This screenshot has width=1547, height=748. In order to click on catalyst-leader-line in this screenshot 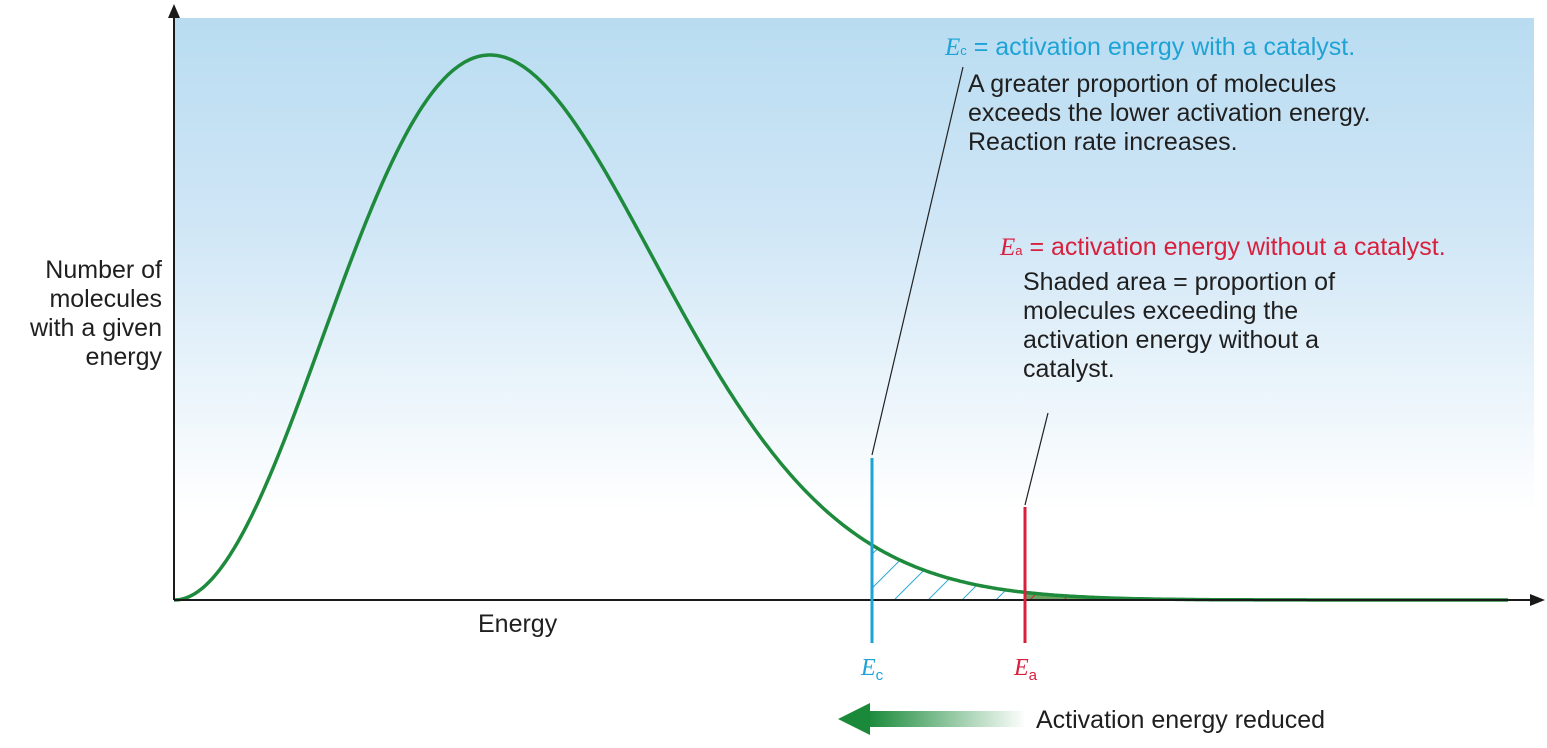, I will do `click(917, 261)`.